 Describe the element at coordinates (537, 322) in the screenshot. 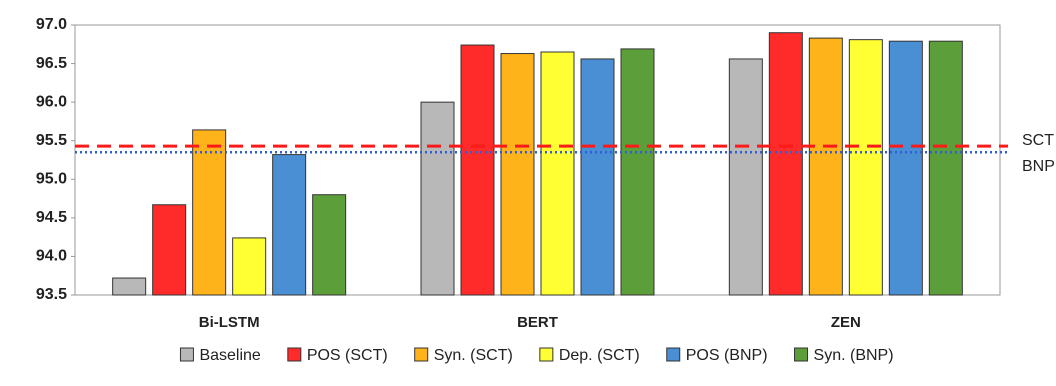

I see `x-tick-label: BERT` at that location.